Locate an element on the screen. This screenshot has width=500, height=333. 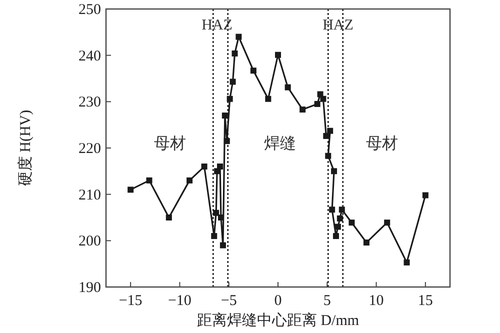
y-tick-label: 190 is located at coordinates (89, 288).